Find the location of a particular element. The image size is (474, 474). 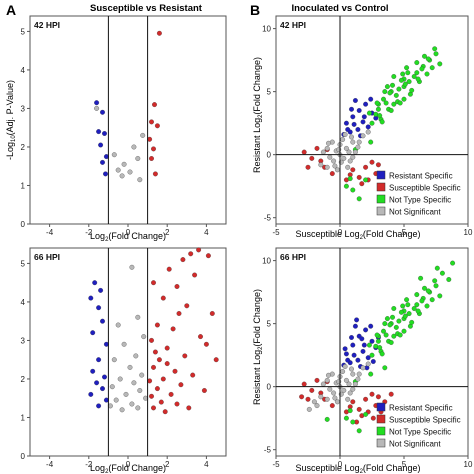

x-tick-label: 0 is located at coordinates (340, 464).